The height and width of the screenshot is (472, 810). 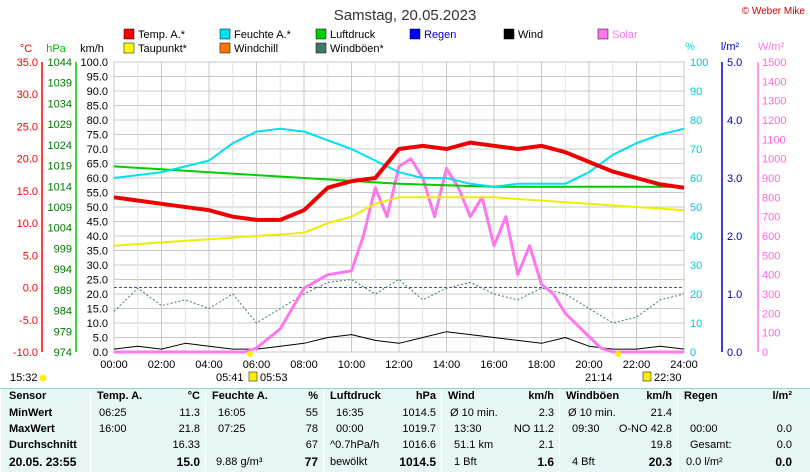 I want to click on tick-solar: 500, so click(x=771, y=256).